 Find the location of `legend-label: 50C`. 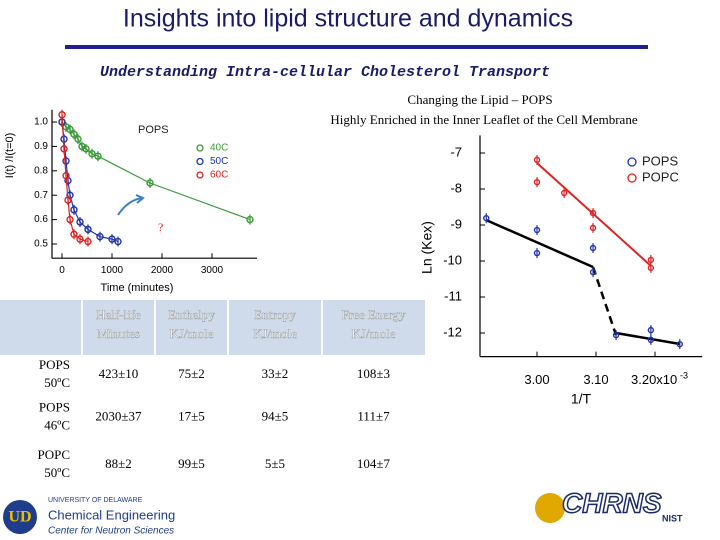

legend-label: 50C is located at coordinates (219, 161).